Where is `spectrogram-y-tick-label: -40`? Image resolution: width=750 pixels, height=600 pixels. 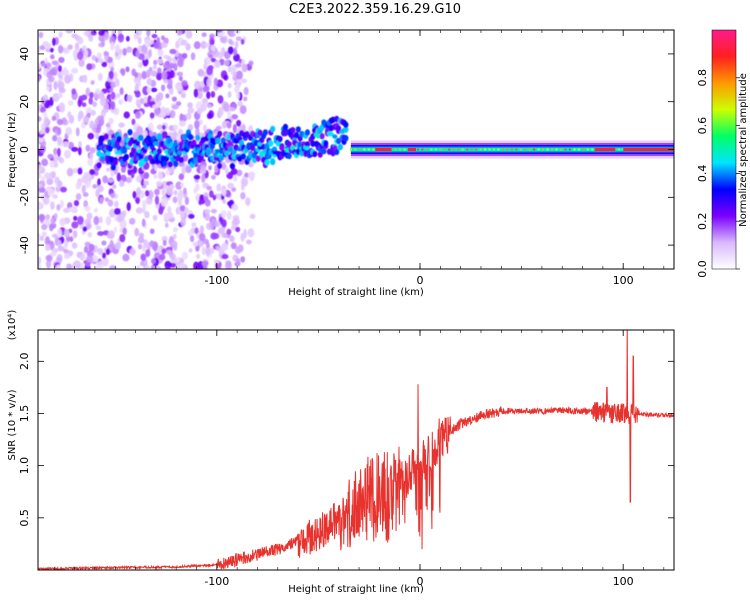
spectrogram-y-tick-label: -40 is located at coordinates (24, 245).